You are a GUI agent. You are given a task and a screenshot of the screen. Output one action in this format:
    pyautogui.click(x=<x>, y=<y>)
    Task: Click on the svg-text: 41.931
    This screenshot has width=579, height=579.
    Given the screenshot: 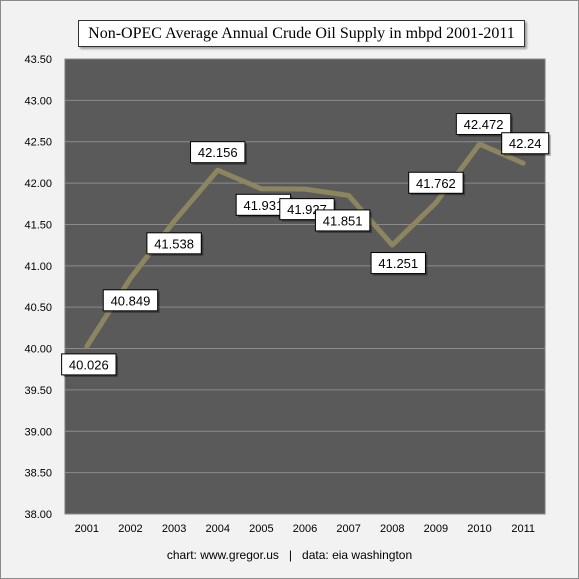 What is the action you would take?
    pyautogui.click(x=263, y=205)
    